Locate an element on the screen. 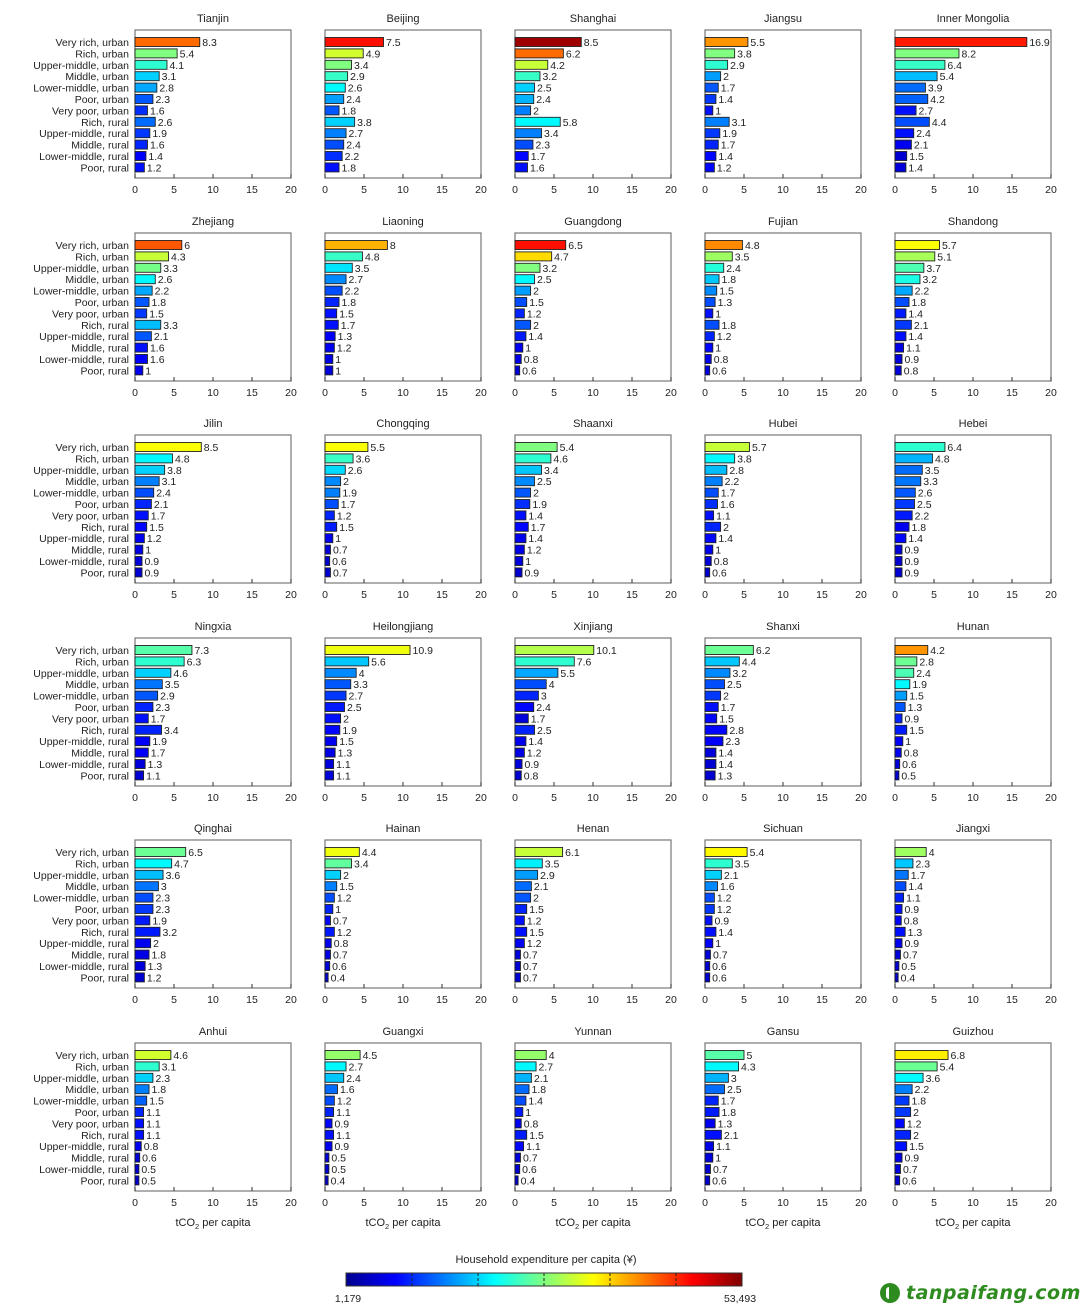  bar-value-label: 1.6 is located at coordinates (727, 887).